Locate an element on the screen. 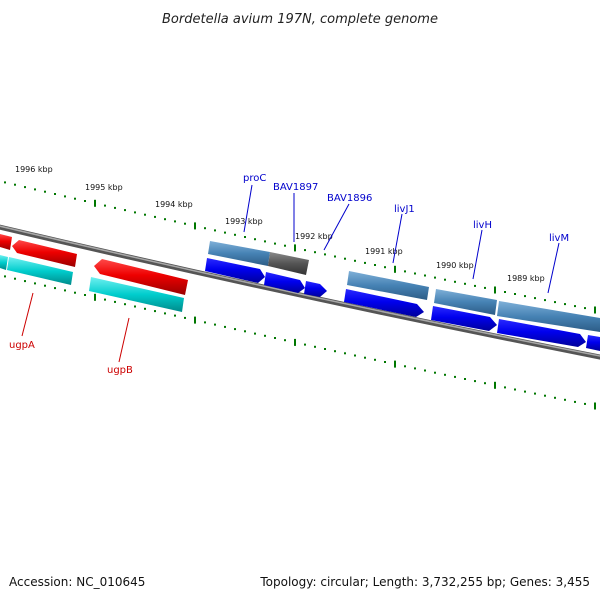 The height and width of the screenshot is (600, 600). label-proC: proC is located at coordinates (254, 178).